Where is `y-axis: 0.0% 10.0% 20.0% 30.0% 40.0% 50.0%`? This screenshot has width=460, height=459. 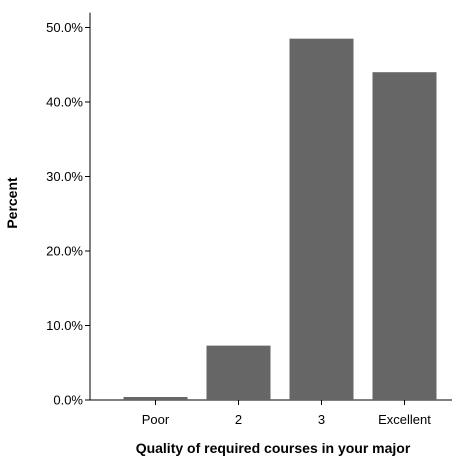
y-axis: 0.0% 10.0% 20.0% 30.0% 40.0% 50.0% is located at coordinates (68, 210).